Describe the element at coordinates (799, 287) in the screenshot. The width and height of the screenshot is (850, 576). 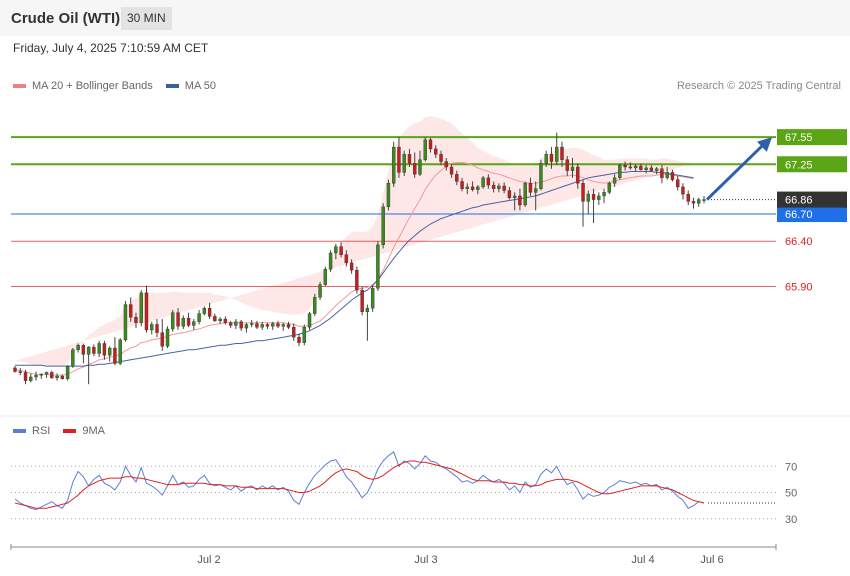
I see `level-tag-65.90-text: 65.90` at that location.